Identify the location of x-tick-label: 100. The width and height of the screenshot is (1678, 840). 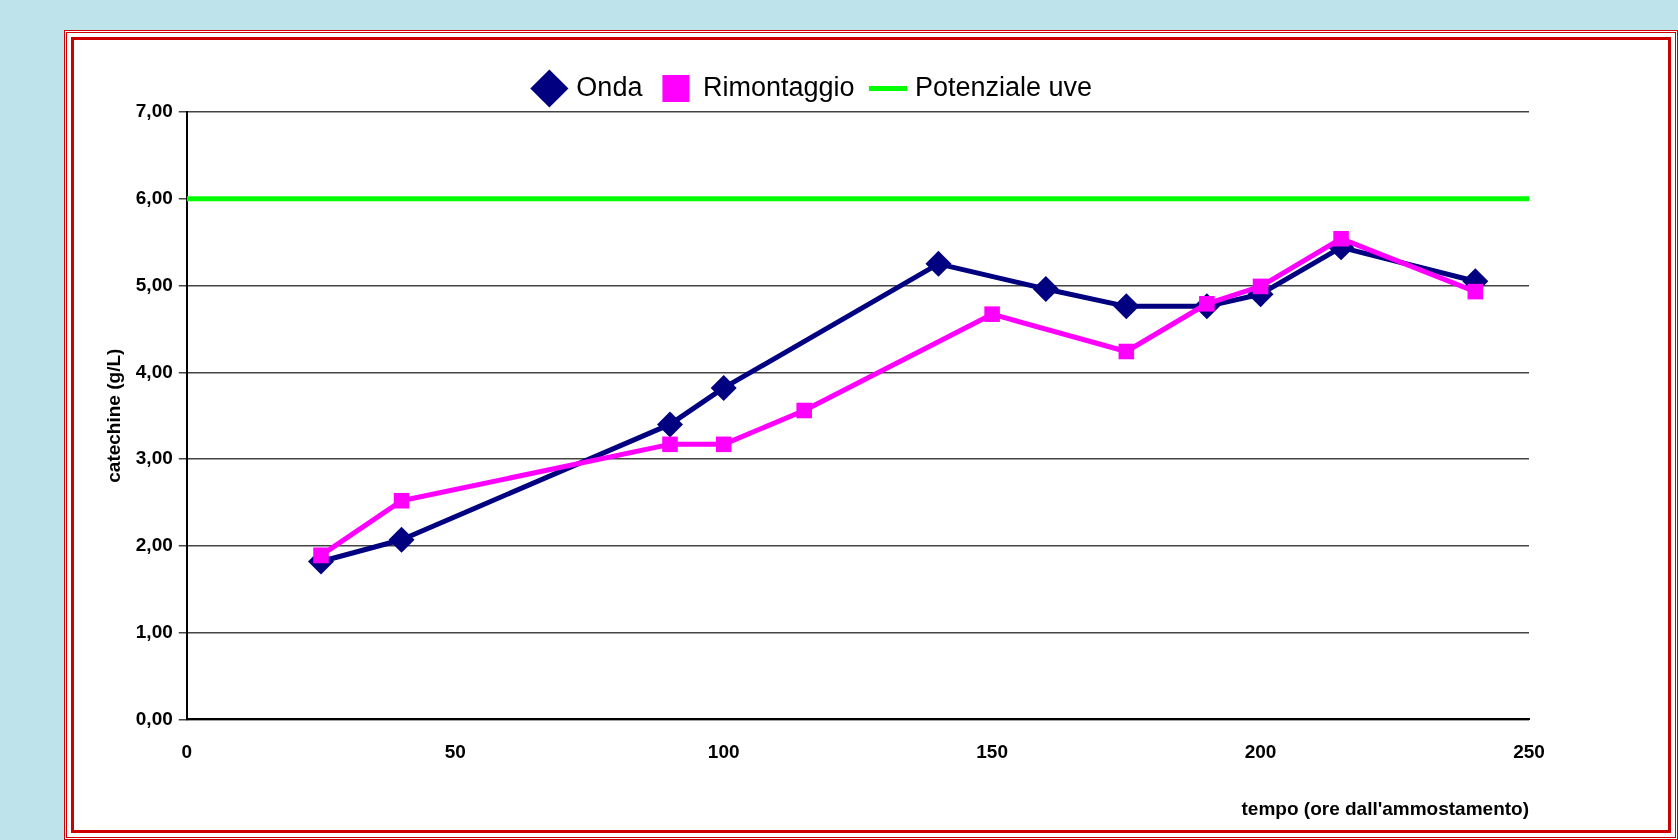
(723, 752).